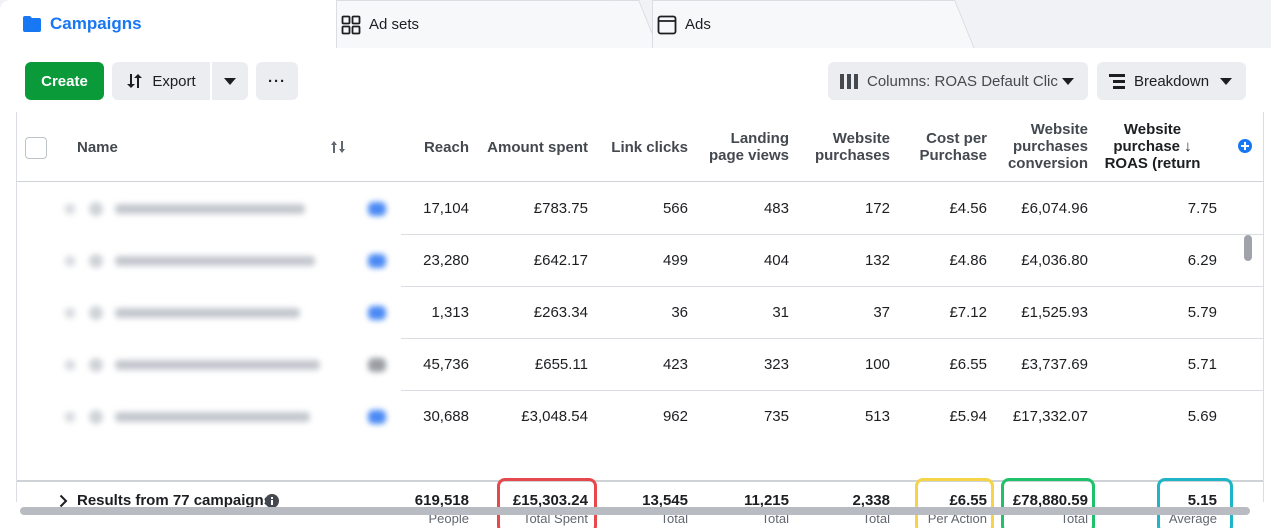 This screenshot has height=528, width=1271. What do you see at coordinates (1048, 503) in the screenshot?
I see `highlight-conversion-total` at bounding box center [1048, 503].